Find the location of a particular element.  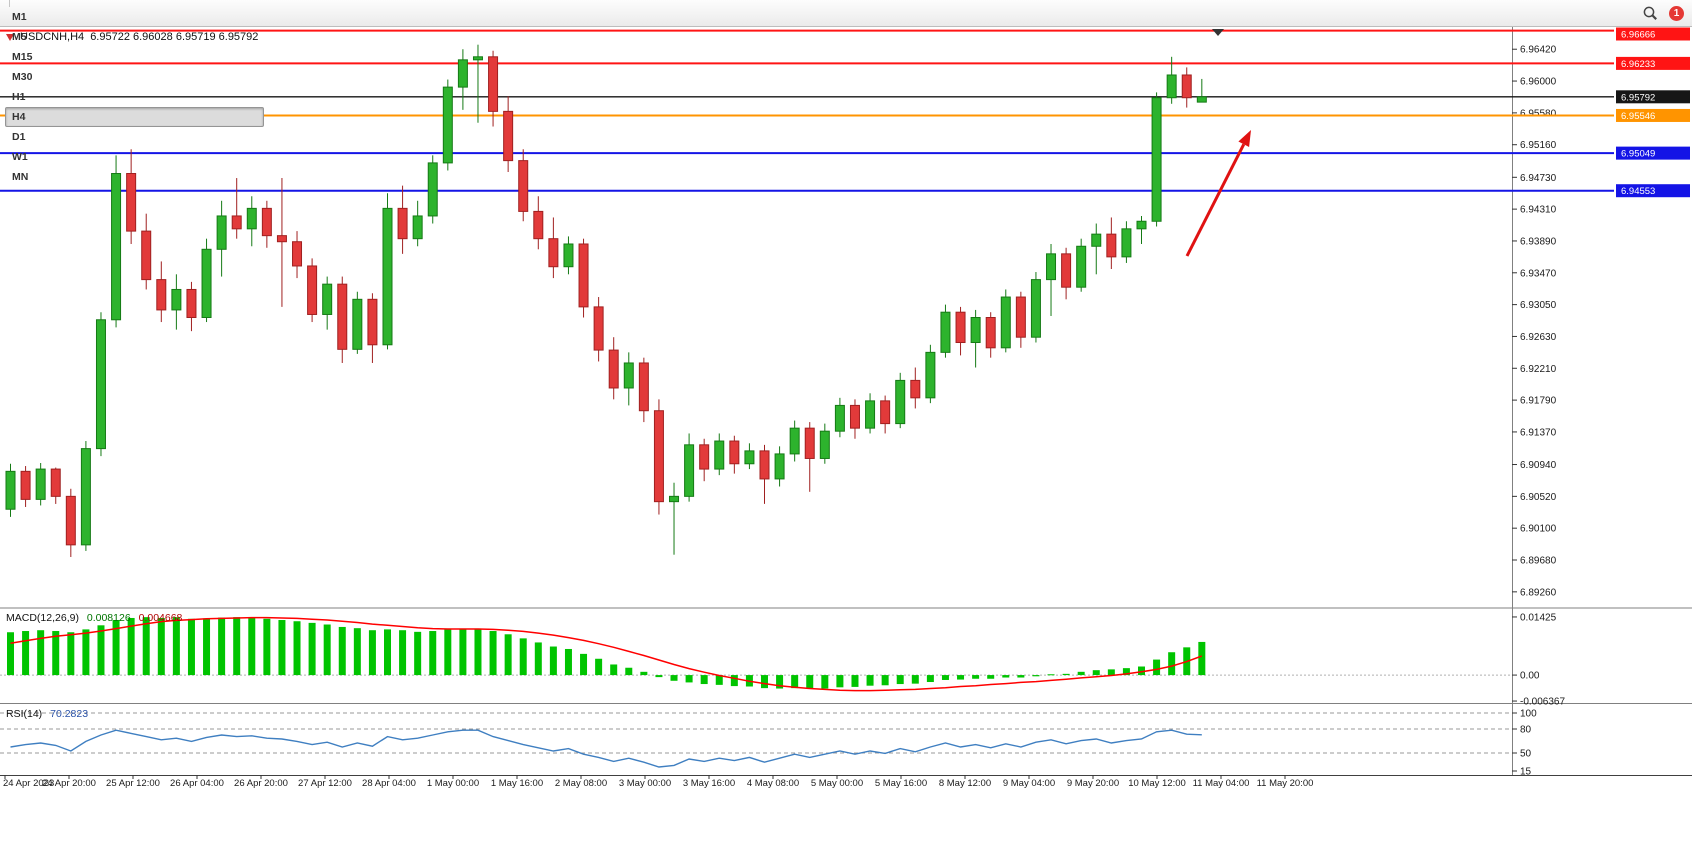

arrow-head-icon is located at coordinates (1244, 138).